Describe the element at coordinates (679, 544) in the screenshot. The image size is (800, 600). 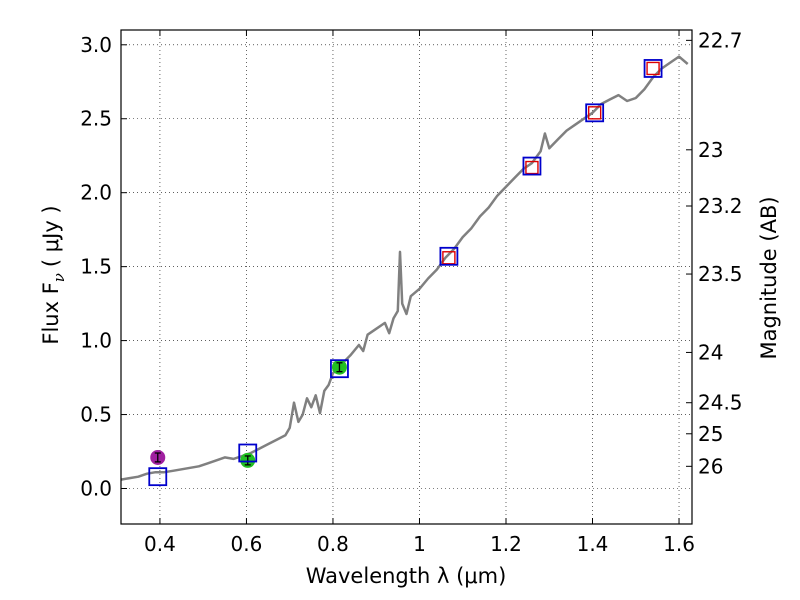
I see `x-tick-label: 1.6` at that location.